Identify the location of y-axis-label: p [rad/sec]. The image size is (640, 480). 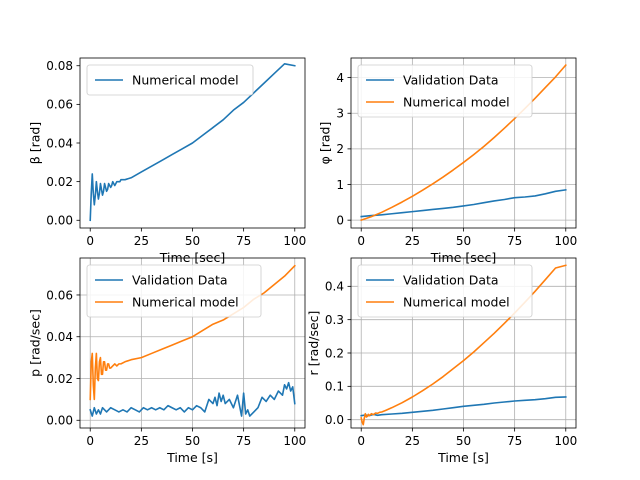
(34, 343).